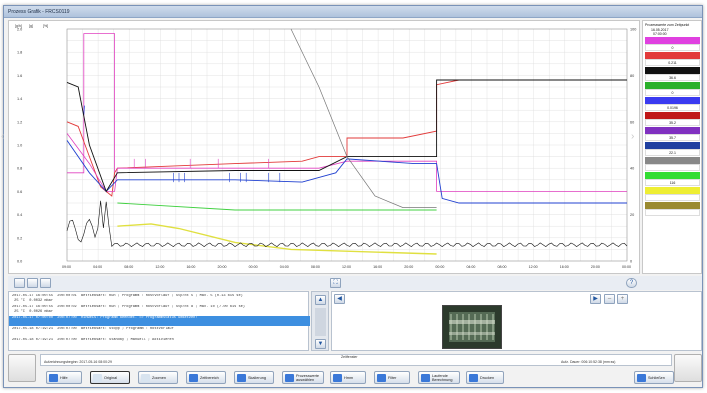 The height and width of the screenshot is (393, 707). What do you see at coordinates (47, 318) in the screenshot?
I see `log-timestamp: 2017-05-17 07:00:00 200:07:00` at bounding box center [47, 318].